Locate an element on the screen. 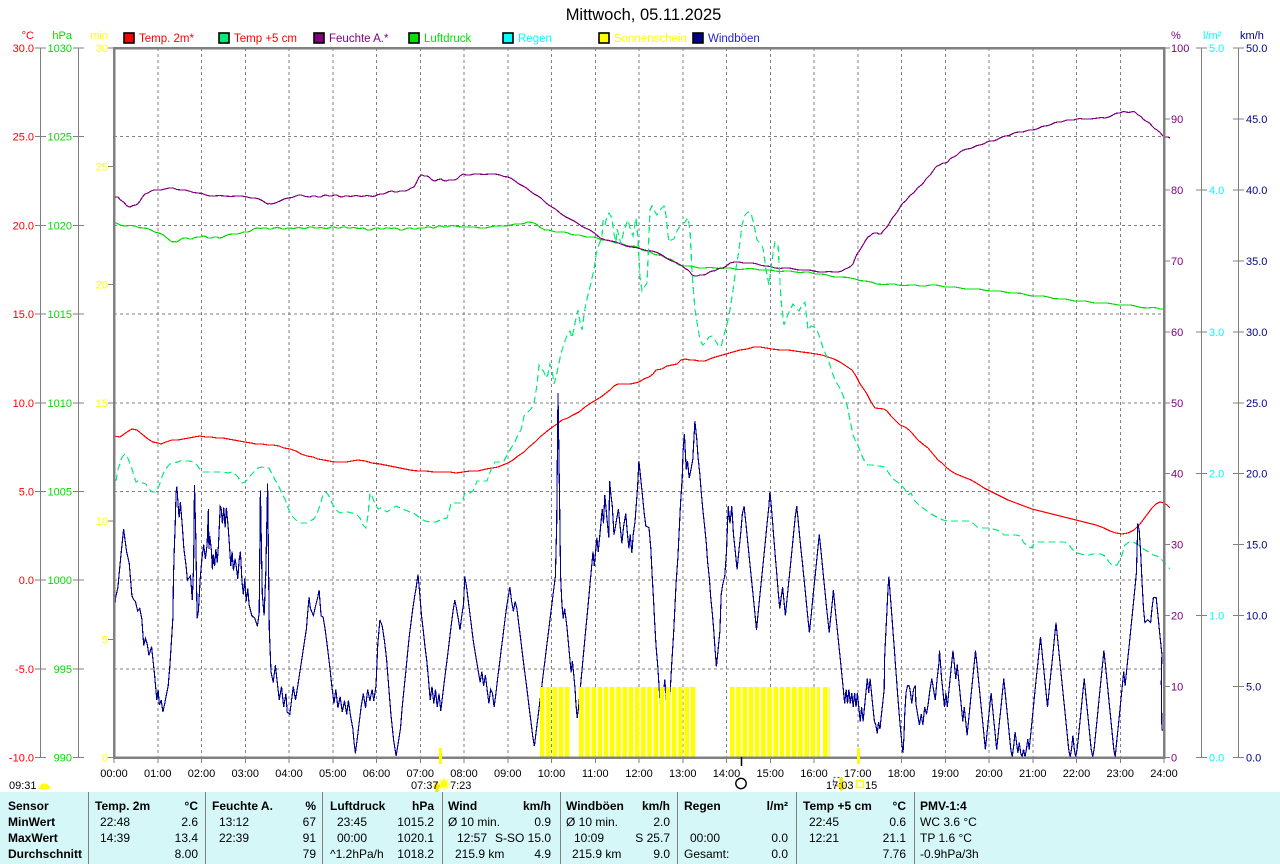 This screenshot has width=1280, height=864. svg-text: Regen is located at coordinates (535, 39).